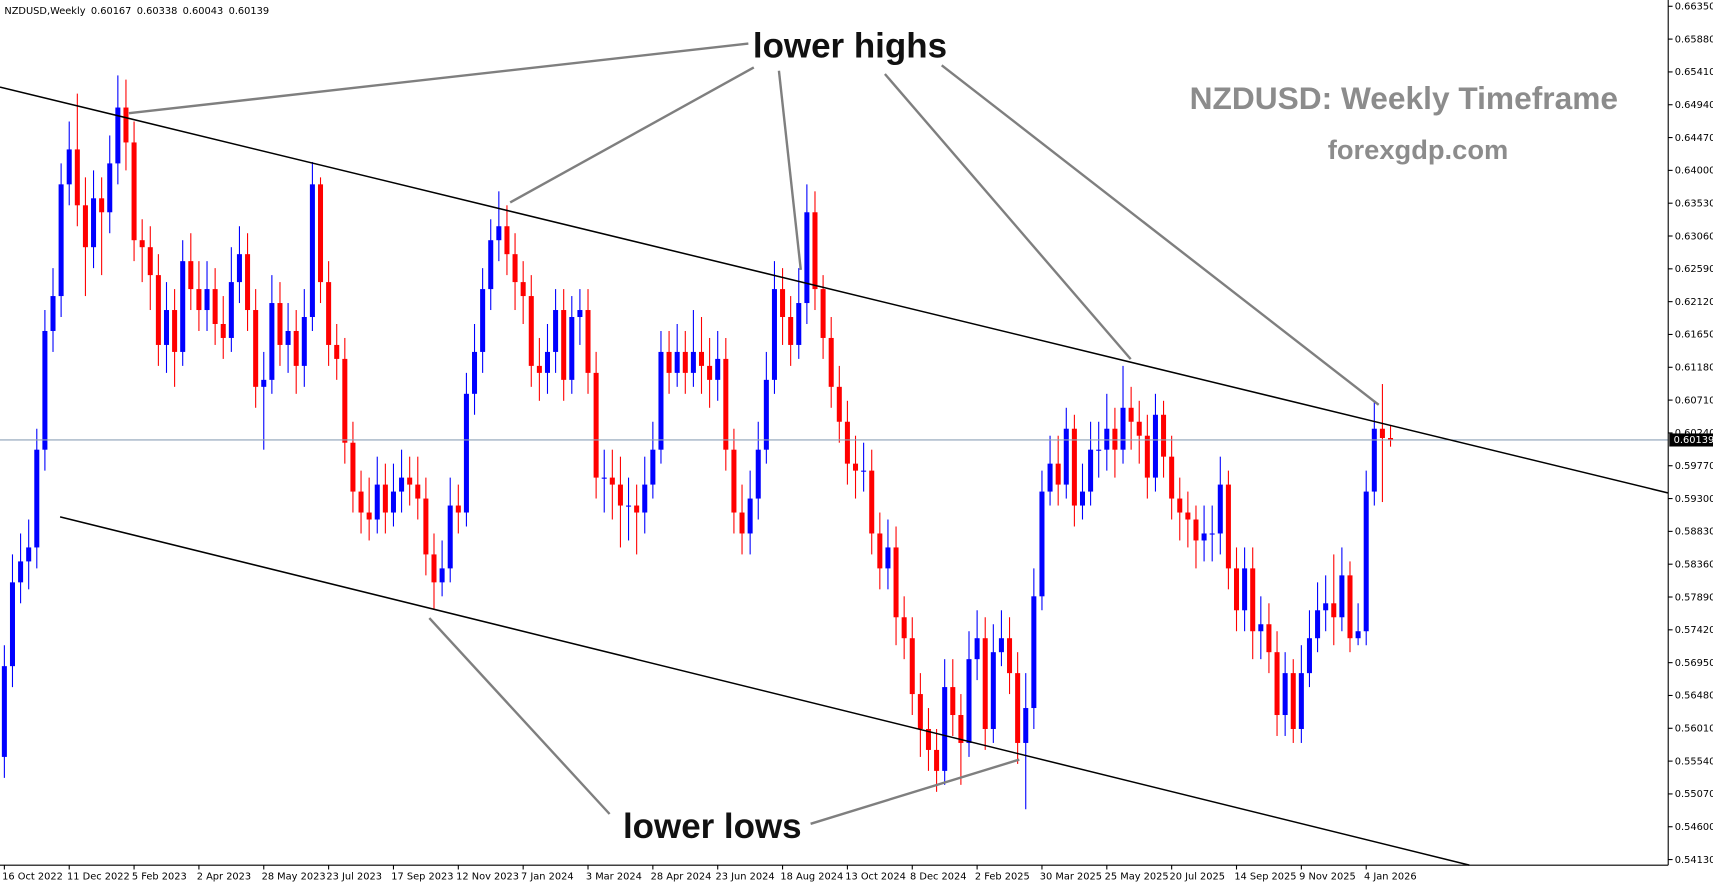 Image resolution: width=1713 pixels, height=888 pixels. Describe the element at coordinates (1694, 696) in the screenshot. I see `y-tick-label: 0.56480` at that location.